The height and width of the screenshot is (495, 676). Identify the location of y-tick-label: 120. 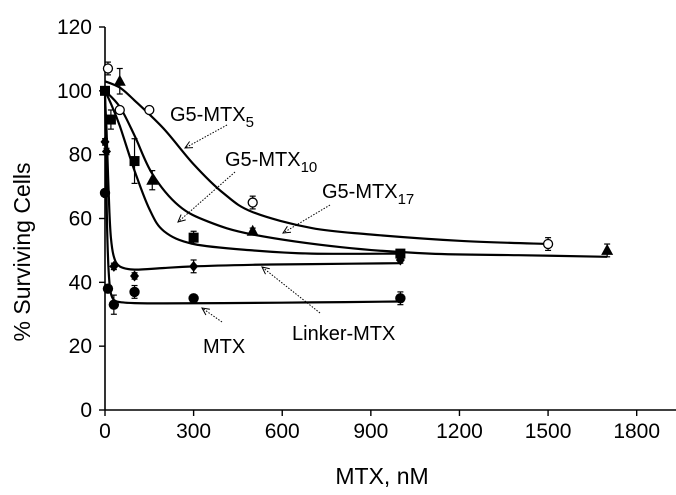
(74, 27).